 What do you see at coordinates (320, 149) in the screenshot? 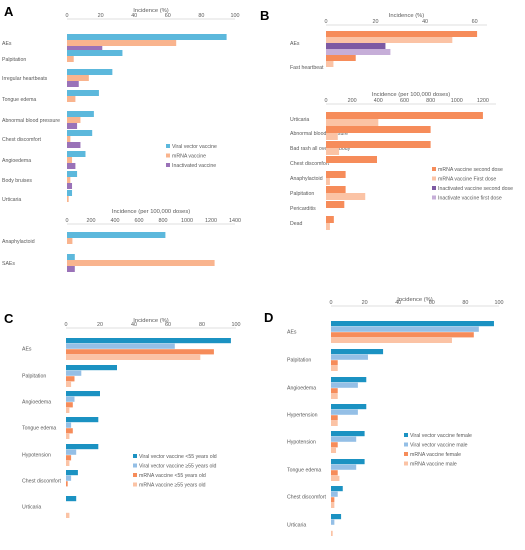
I see `category-label: Bad rash all over the body` at bounding box center [320, 149].